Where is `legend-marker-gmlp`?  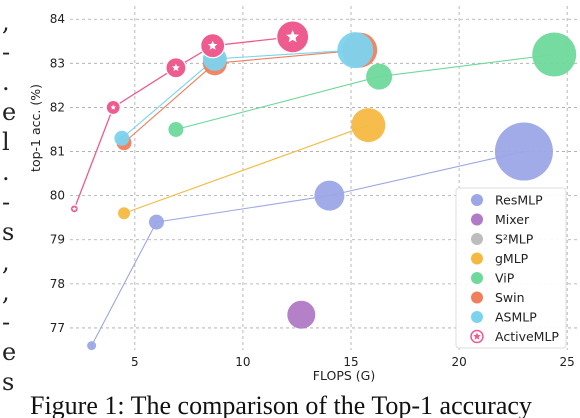 legend-marker-gmlp is located at coordinates (477, 258).